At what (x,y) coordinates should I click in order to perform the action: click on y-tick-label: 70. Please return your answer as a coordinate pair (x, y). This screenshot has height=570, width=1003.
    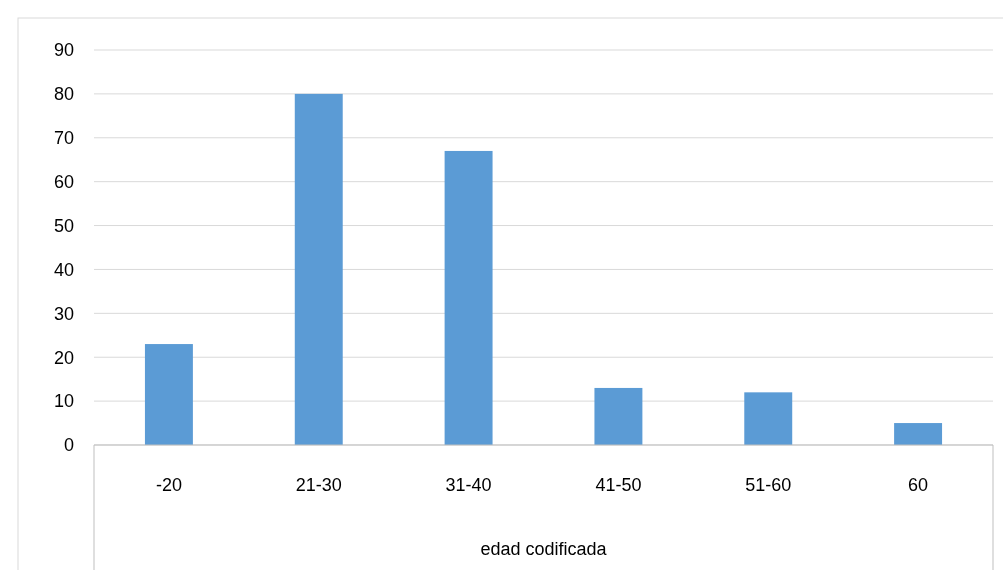
    Looking at the image, I should click on (63, 138).